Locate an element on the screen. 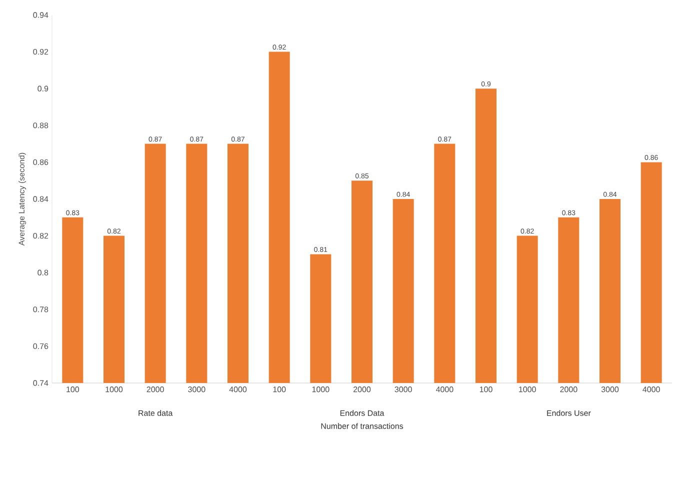 This screenshot has width=680, height=477. y-tick-label: 0.94 is located at coordinates (40, 15).